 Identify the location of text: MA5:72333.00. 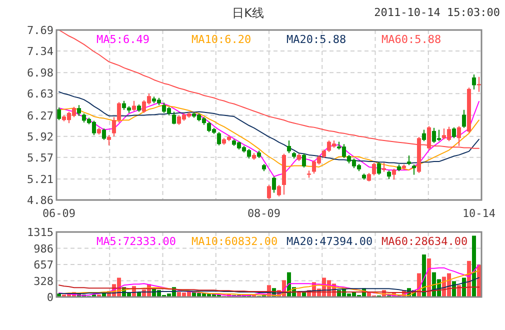
(136, 241).